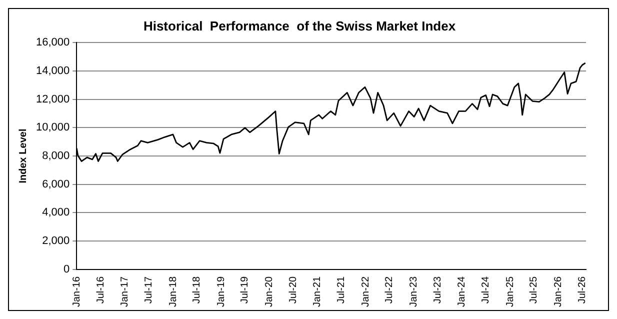 This screenshot has height=319, width=617. What do you see at coordinates (53, 99) in the screenshot?
I see `y-tick-label: 12,000` at bounding box center [53, 99].